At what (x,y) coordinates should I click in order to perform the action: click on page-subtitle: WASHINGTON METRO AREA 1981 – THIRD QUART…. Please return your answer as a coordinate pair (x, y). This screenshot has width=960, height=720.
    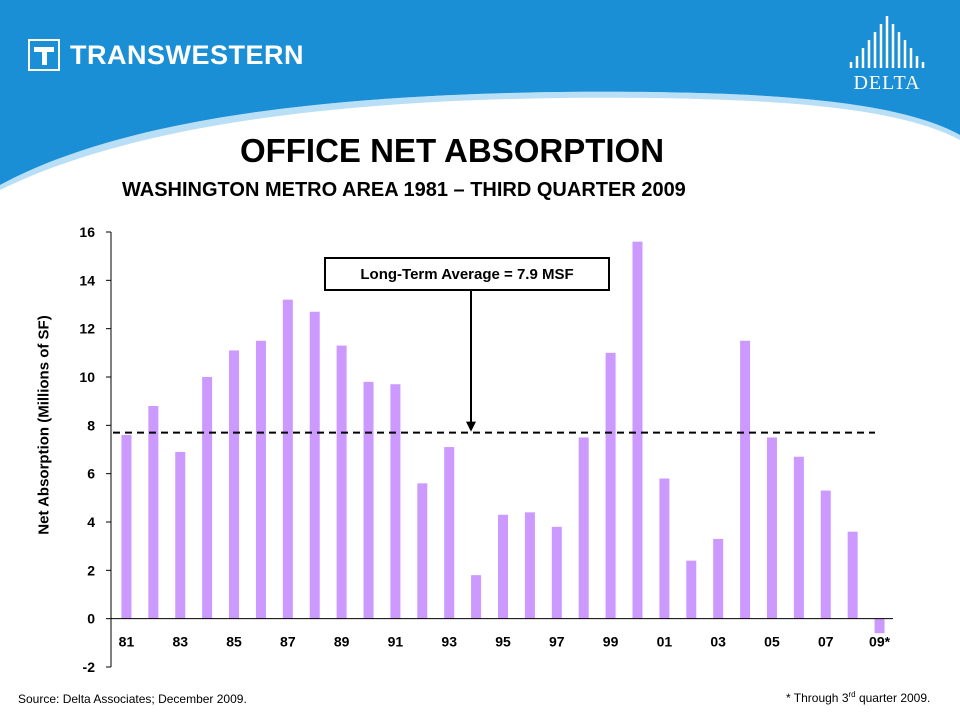
    Looking at the image, I should click on (404, 190).